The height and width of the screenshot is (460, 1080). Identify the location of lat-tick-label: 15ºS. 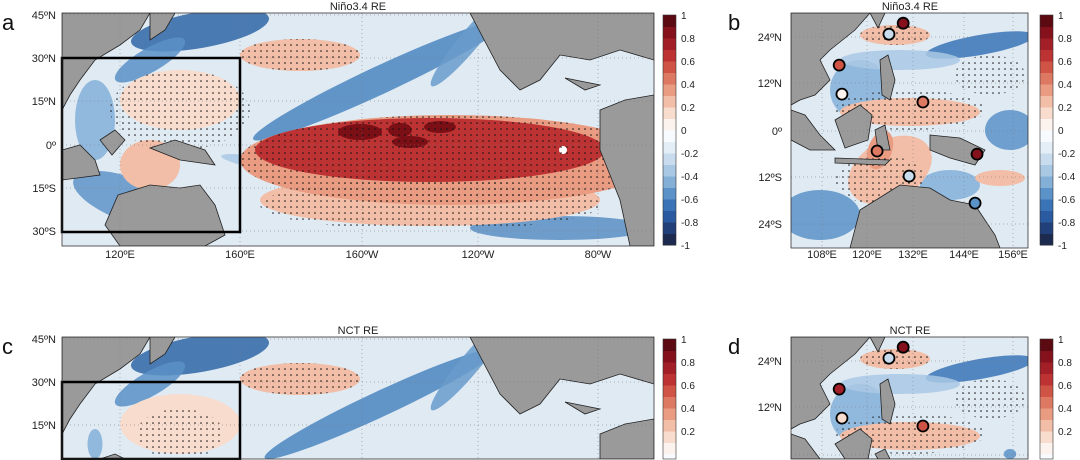
(44, 189).